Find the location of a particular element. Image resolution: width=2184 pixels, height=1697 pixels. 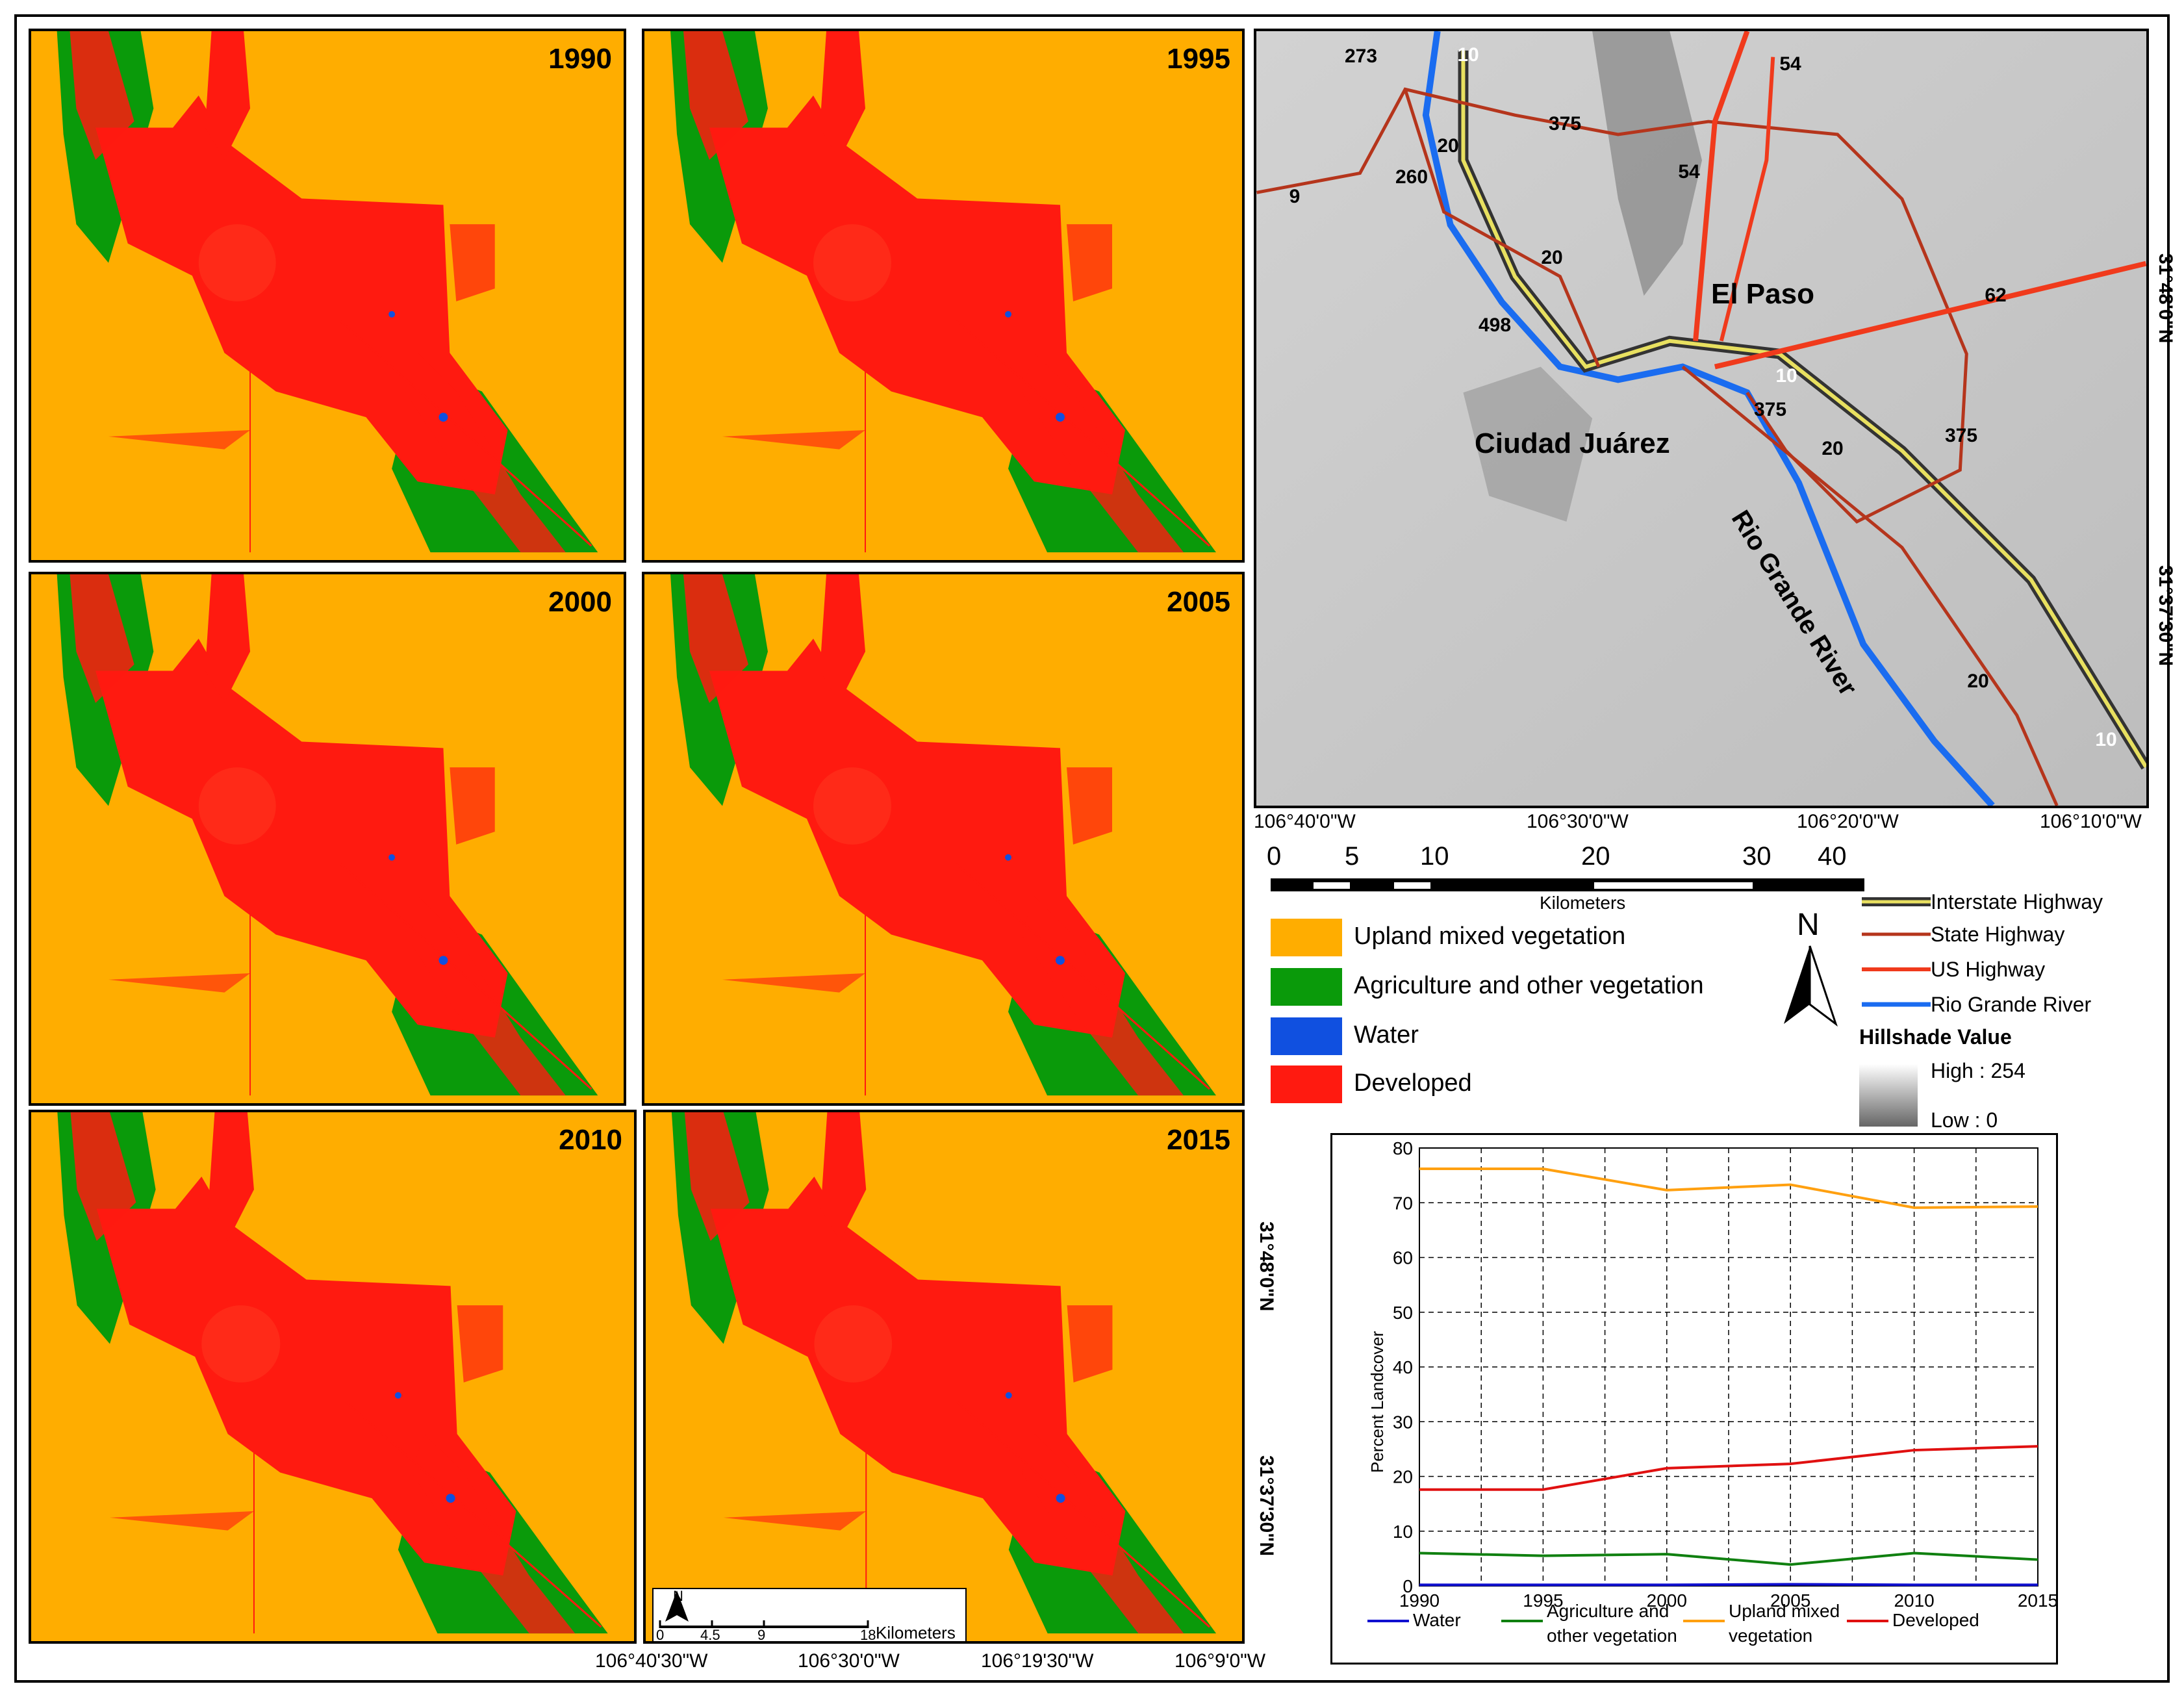

plot-area is located at coordinates (1728, 1367).